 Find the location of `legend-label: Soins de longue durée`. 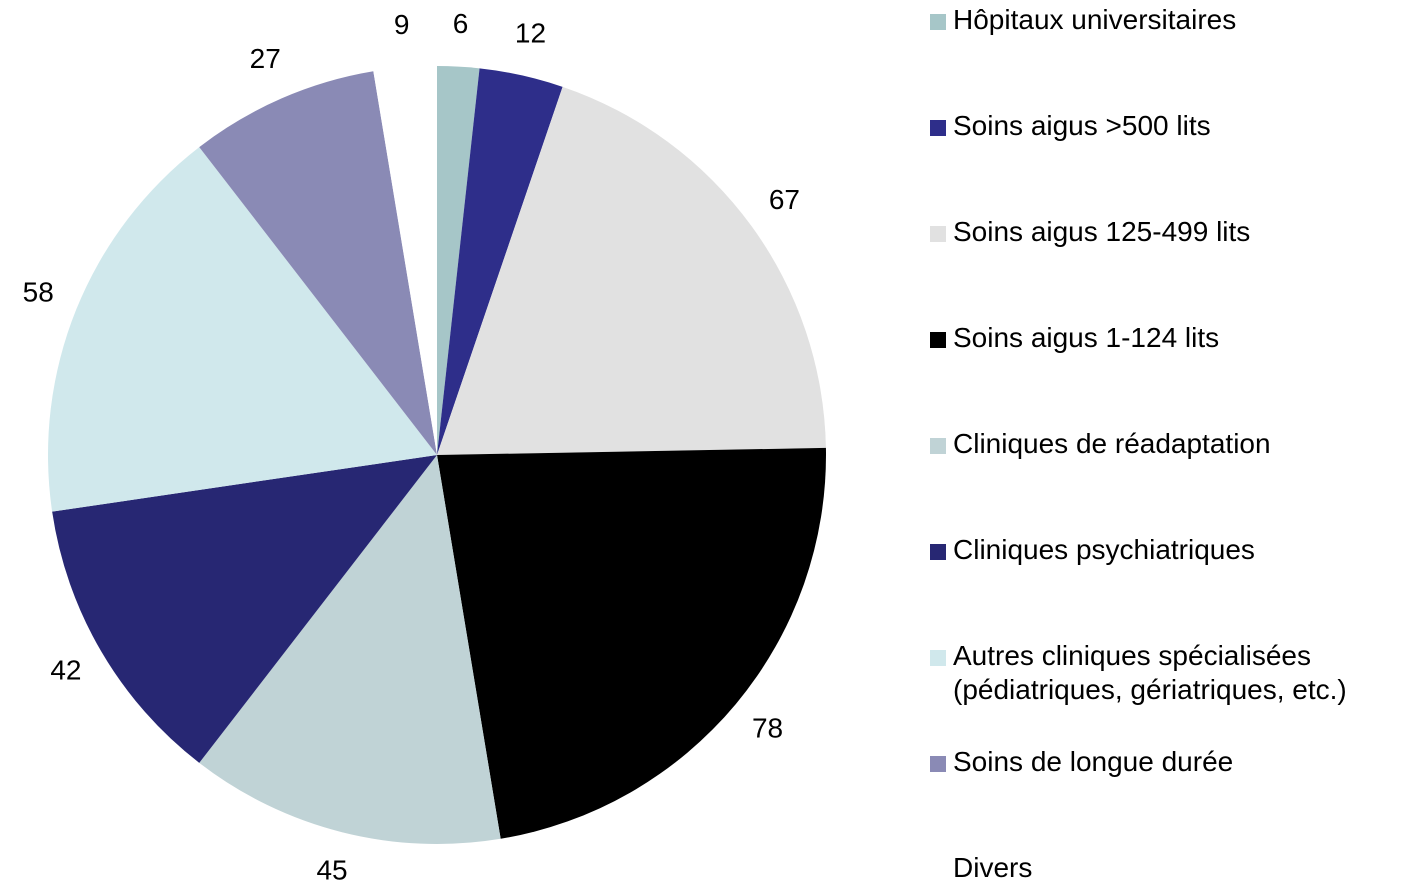

legend-label: Soins de longue durée is located at coordinates (1093, 761).